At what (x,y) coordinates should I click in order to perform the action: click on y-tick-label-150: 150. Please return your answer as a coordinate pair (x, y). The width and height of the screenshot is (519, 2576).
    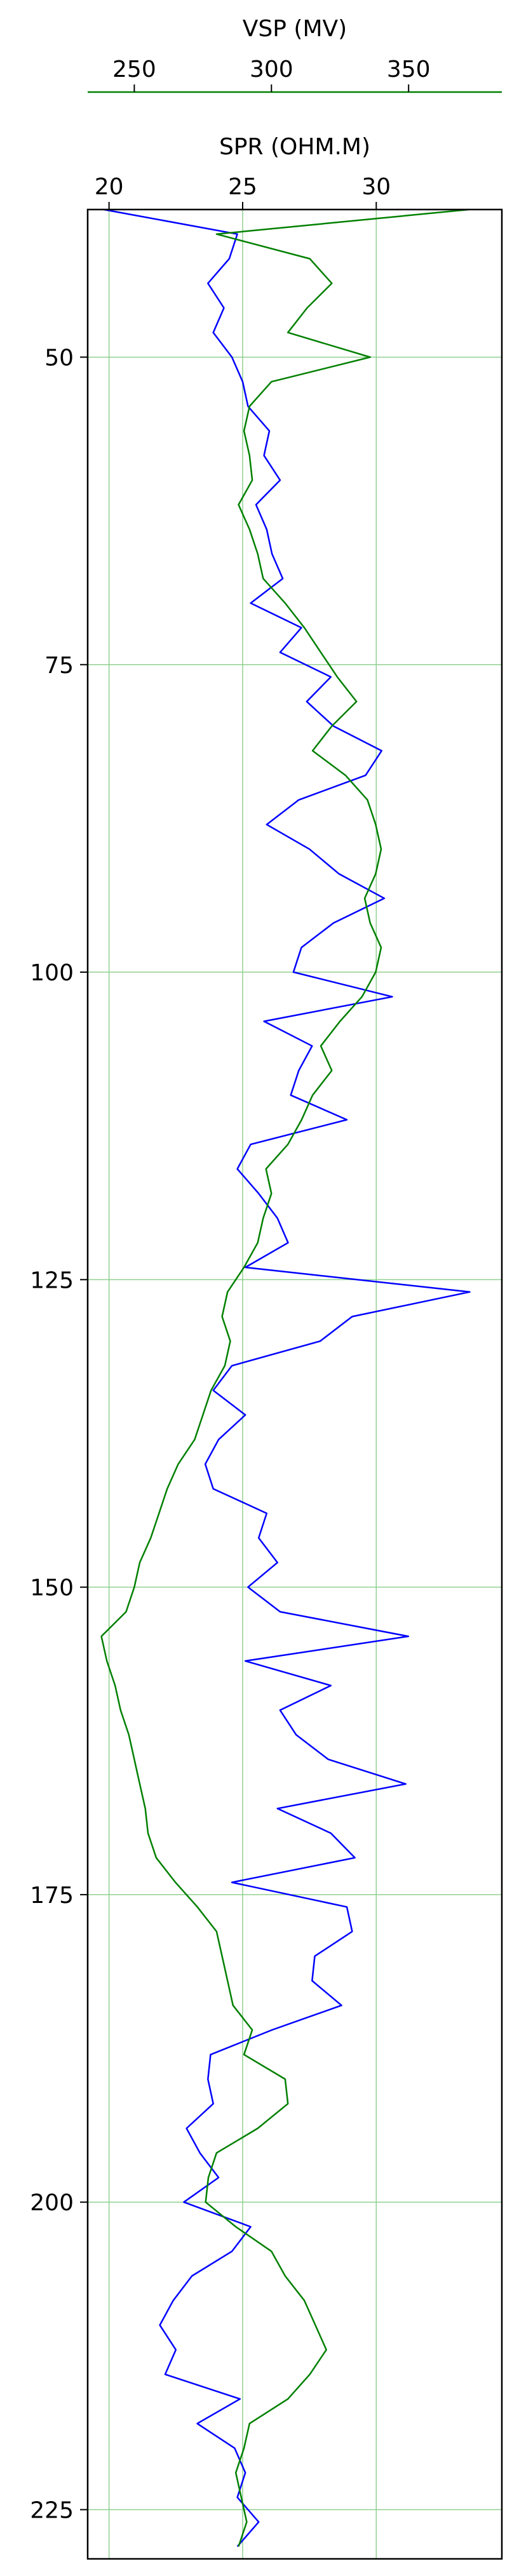
    Looking at the image, I should click on (52, 1588).